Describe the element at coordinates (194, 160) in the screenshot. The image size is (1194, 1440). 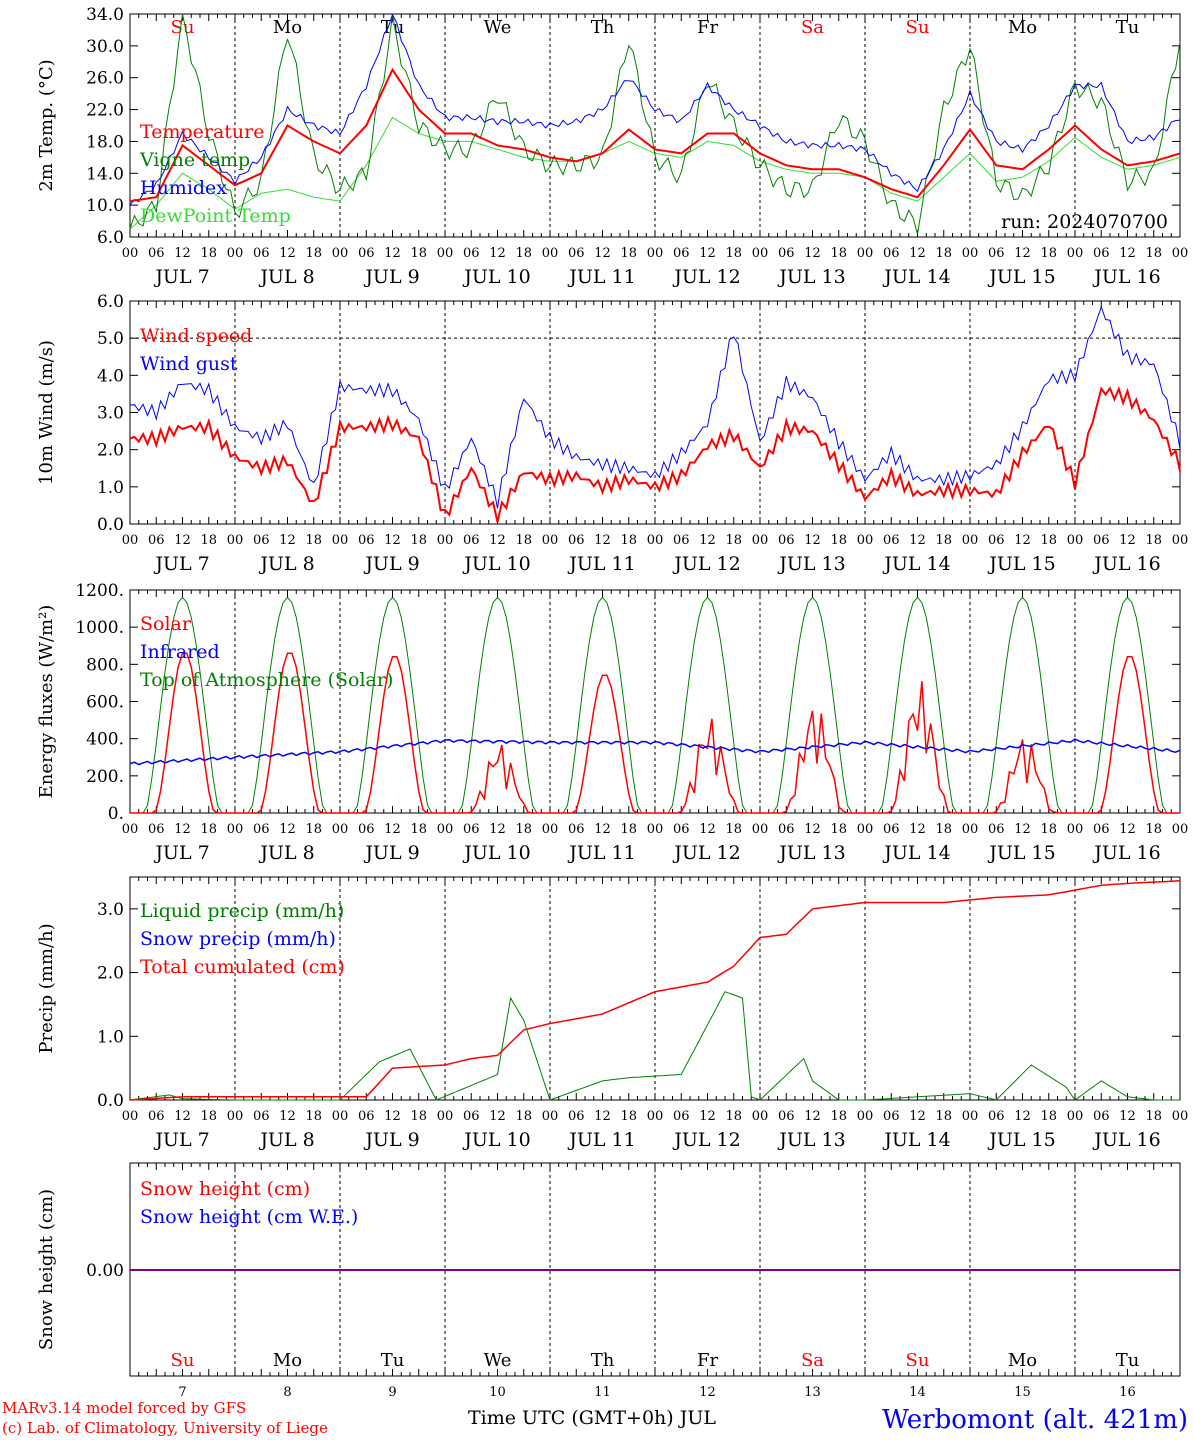
I see `legend-entry: Vigne temp` at that location.